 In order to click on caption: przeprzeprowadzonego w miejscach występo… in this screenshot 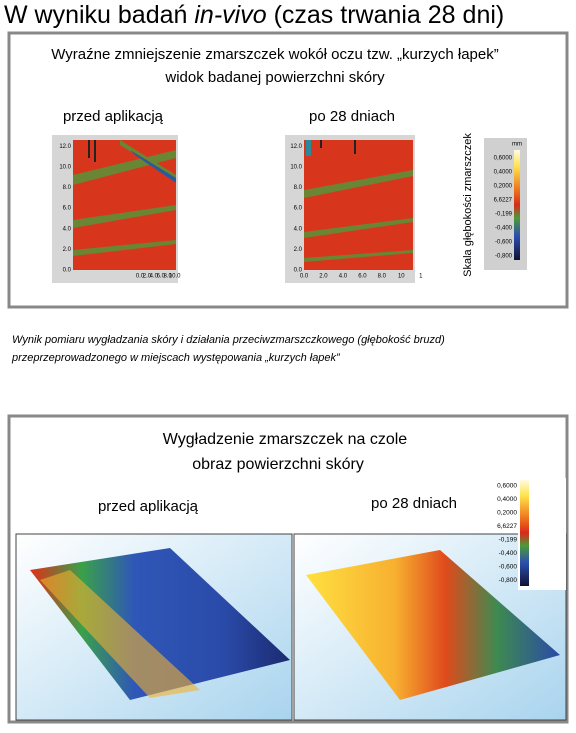, I will do `click(176, 358)`.